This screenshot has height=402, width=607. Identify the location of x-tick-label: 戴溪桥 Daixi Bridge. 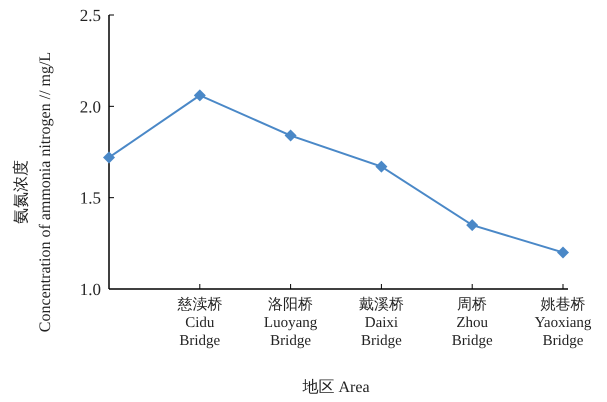
(381, 322).